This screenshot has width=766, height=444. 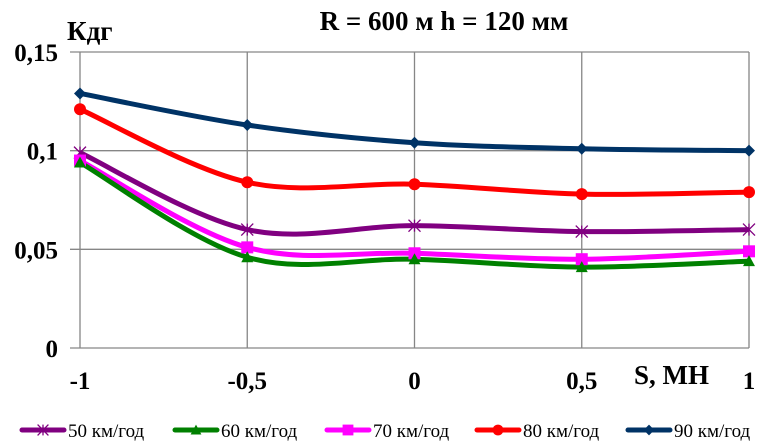 I want to click on x-tick-label: 0,5, so click(x=581, y=381).